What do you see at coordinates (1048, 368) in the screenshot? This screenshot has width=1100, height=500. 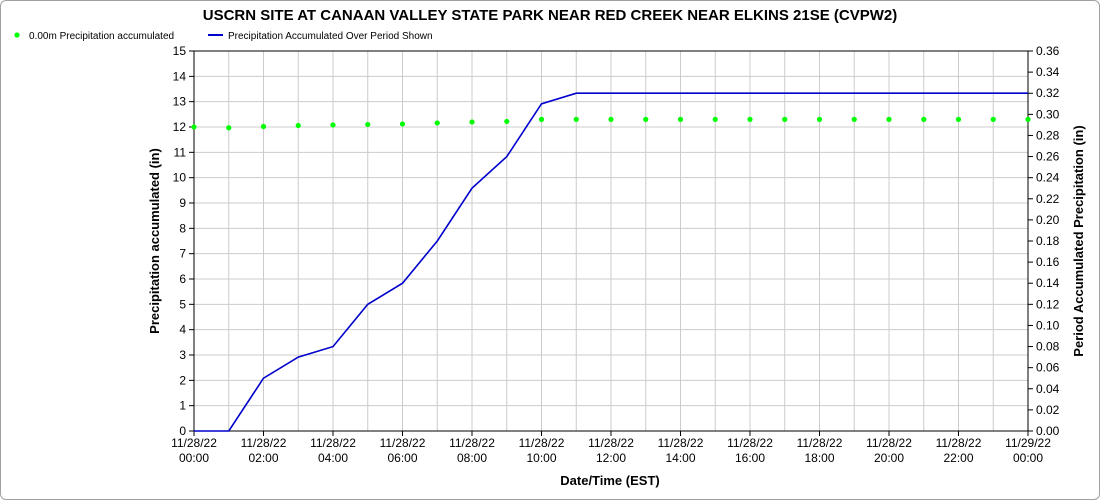 I see `y-right-tick-label: 0.06` at bounding box center [1048, 368].